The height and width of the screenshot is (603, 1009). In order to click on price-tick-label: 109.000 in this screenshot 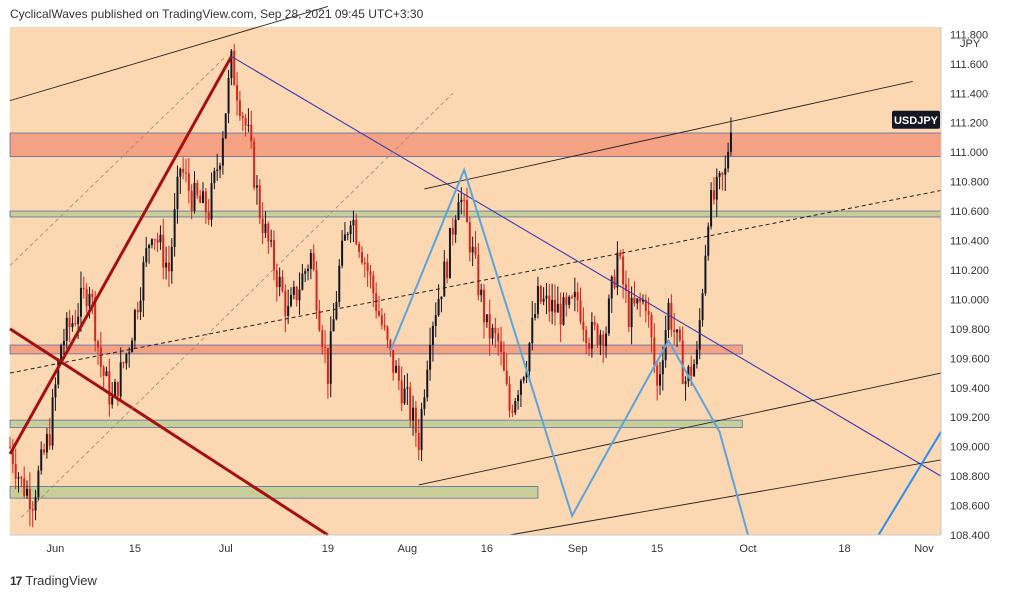, I will do `click(970, 448)`.